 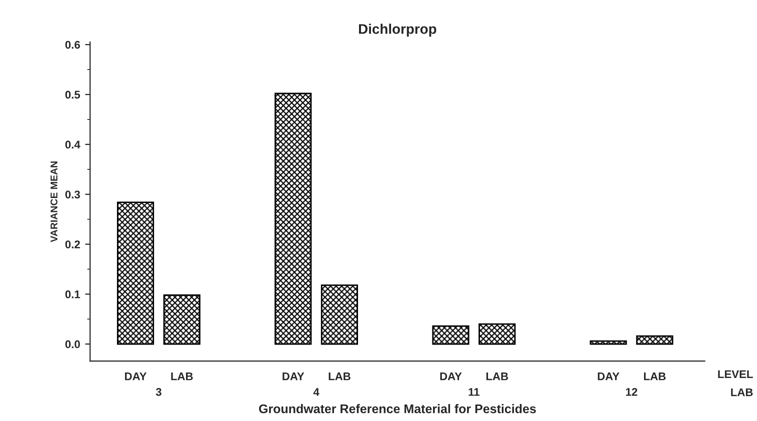 I want to click on text: 3, so click(x=159, y=392).